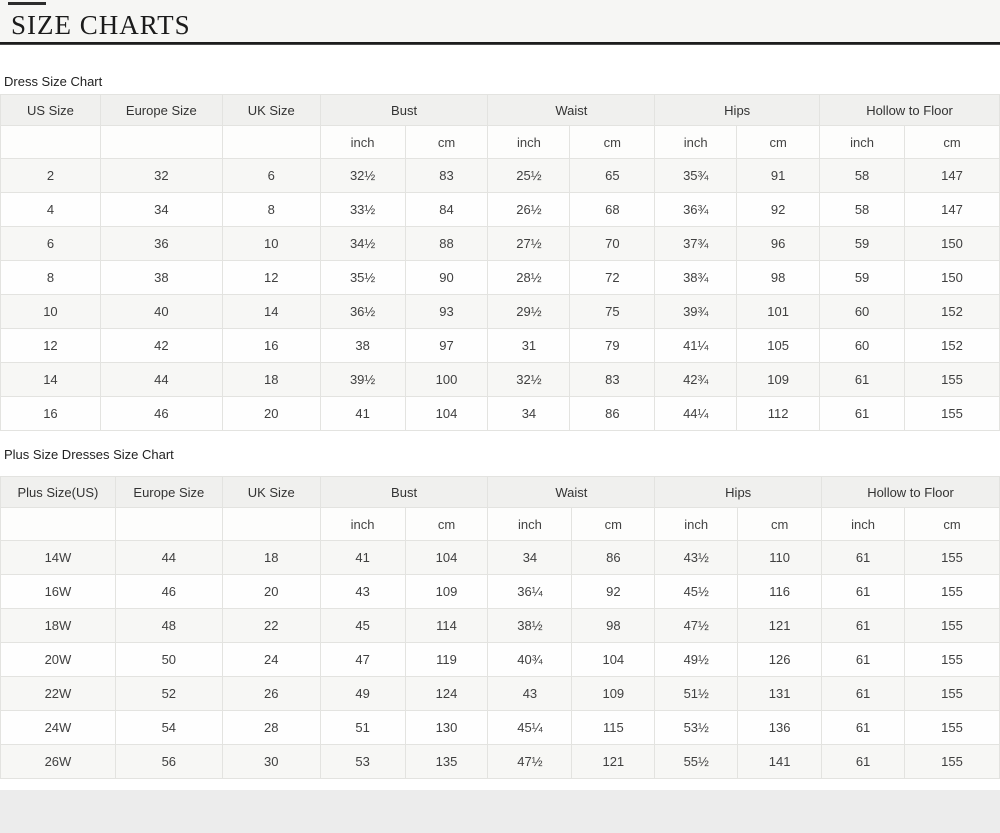  Describe the element at coordinates (50, 379) in the screenshot. I see `table-cell: 14` at that location.